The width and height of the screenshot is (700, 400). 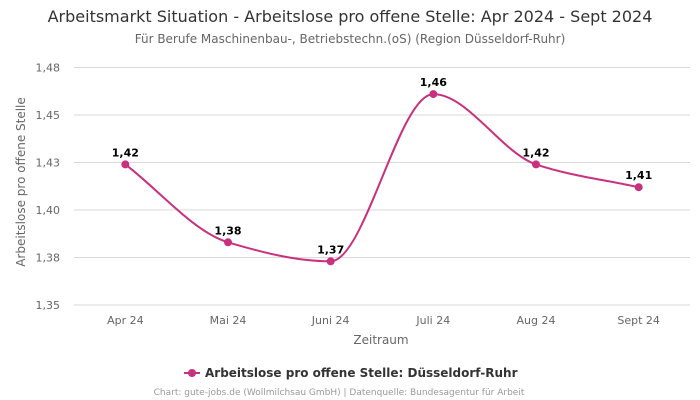 I want to click on y-axis-title: Arbeitslose pro offene Stelle, so click(x=21, y=182).